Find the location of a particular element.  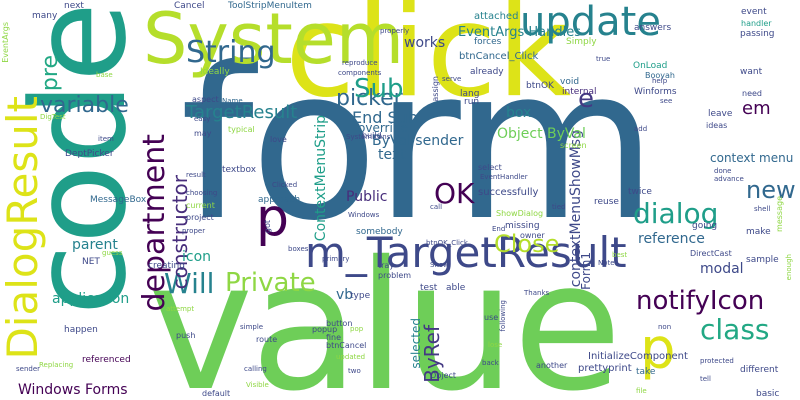

word-btnok-click: got is located at coordinates (267, 227).